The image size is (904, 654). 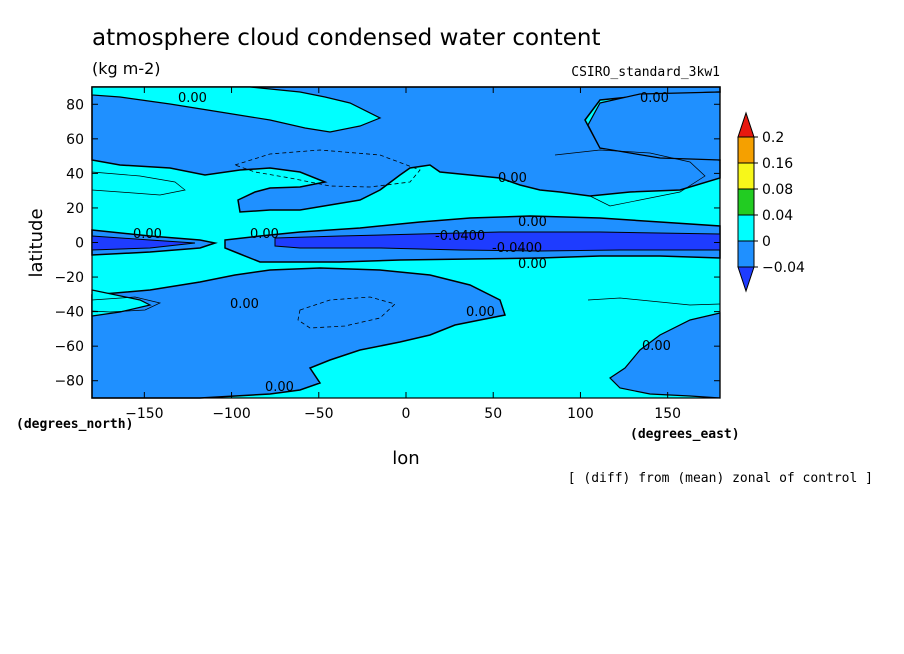 What do you see at coordinates (580, 414) in the screenshot?
I see `x-tick-label: 100` at bounding box center [580, 414].